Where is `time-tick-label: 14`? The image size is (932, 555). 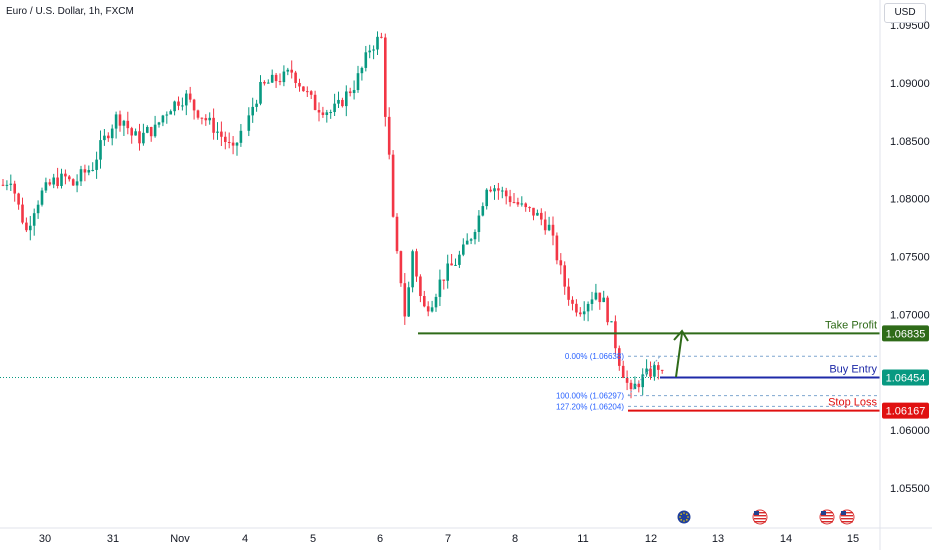
time-tick-label: 14 is located at coordinates (786, 539).